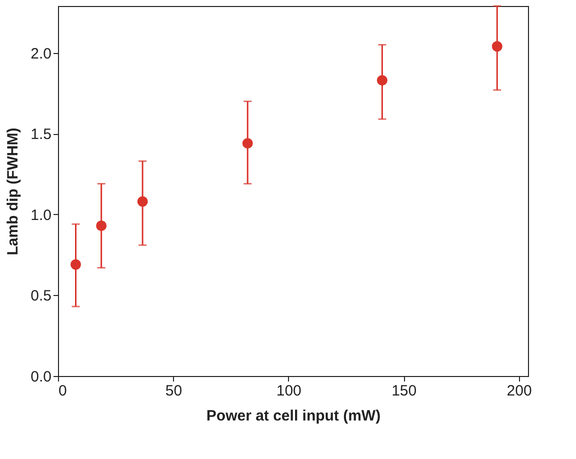 This screenshot has width=576, height=459. I want to click on y-tick-label: 1.0, so click(41, 215).